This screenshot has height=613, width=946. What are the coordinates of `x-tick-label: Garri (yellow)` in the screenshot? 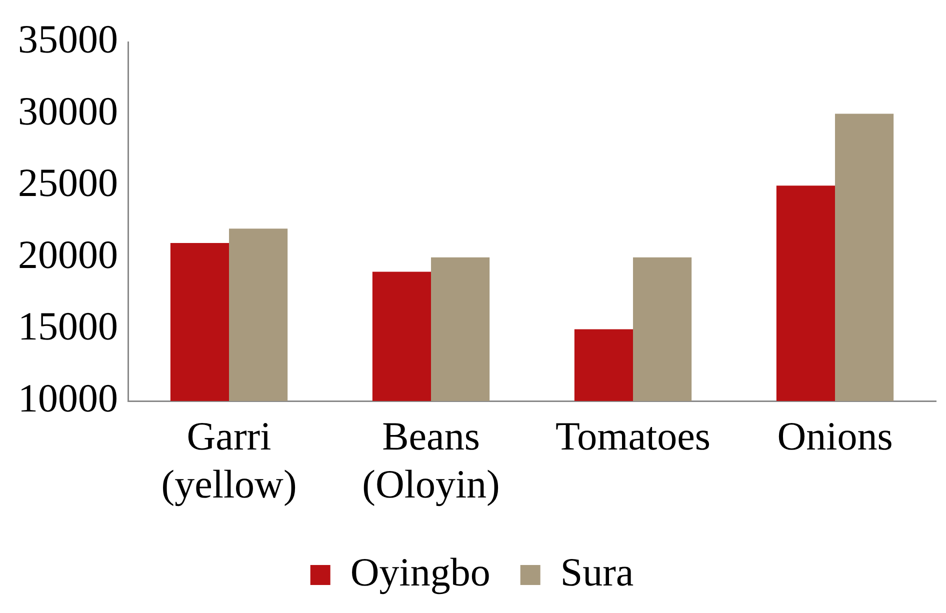 It's located at (229, 460).